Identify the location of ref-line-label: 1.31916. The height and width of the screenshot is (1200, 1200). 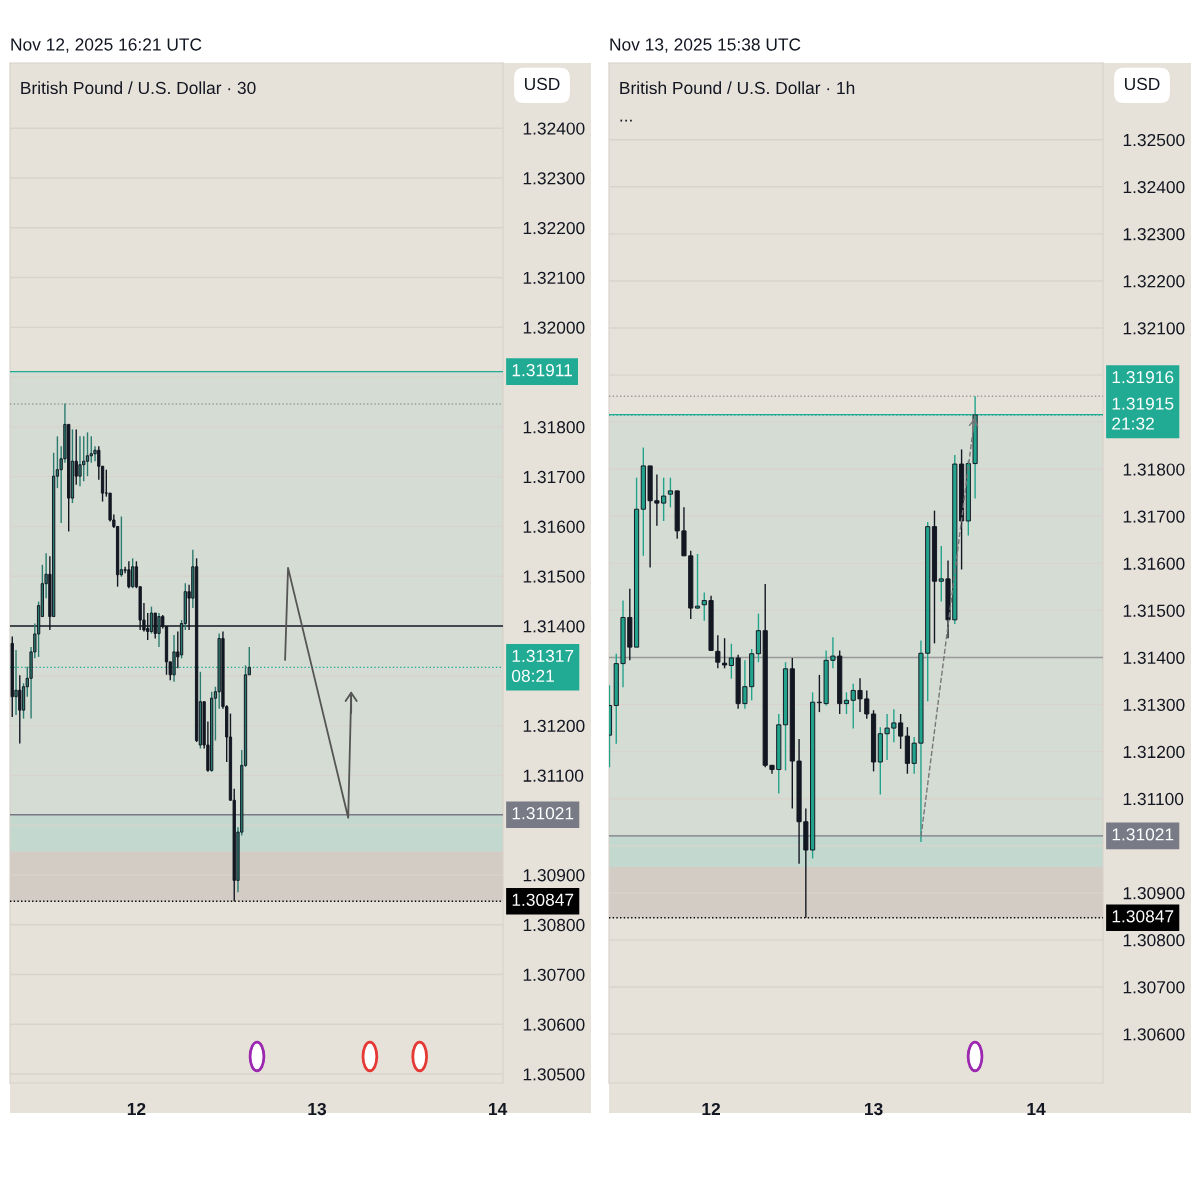
(1143, 377).